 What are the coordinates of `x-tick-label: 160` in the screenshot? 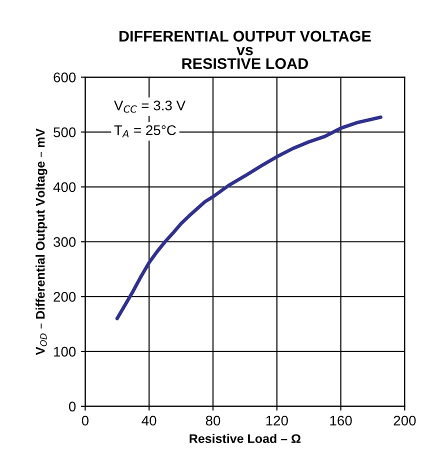 It's located at (341, 421).